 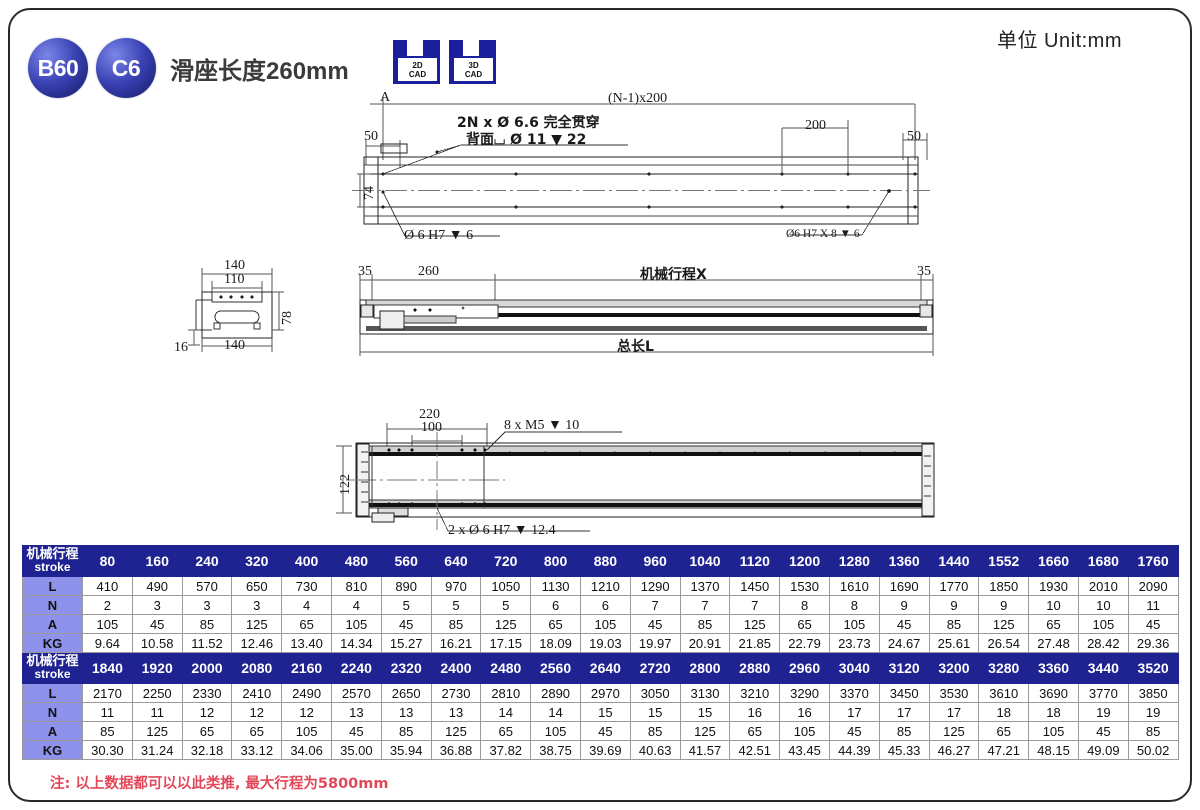 I want to click on cell-n: 8, so click(x=804, y=605).